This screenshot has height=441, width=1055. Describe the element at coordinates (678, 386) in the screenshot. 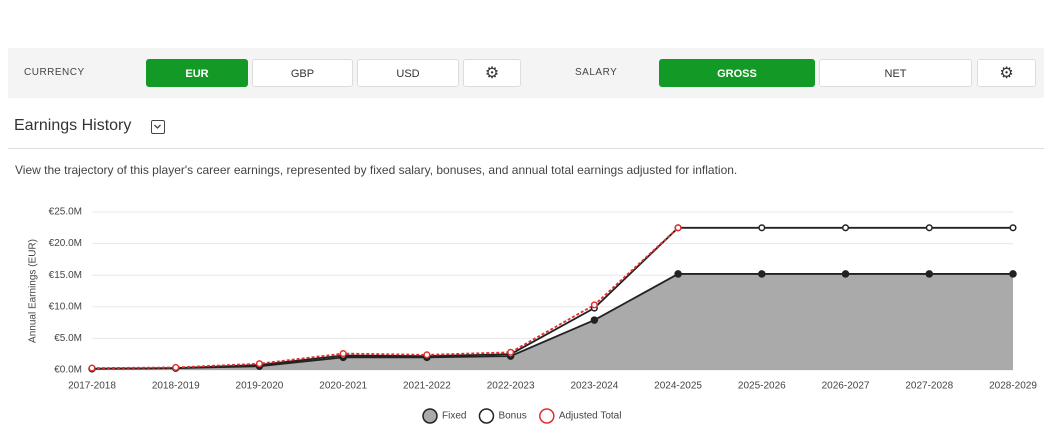

I see `x-tick-label: 2024-2025` at that location.